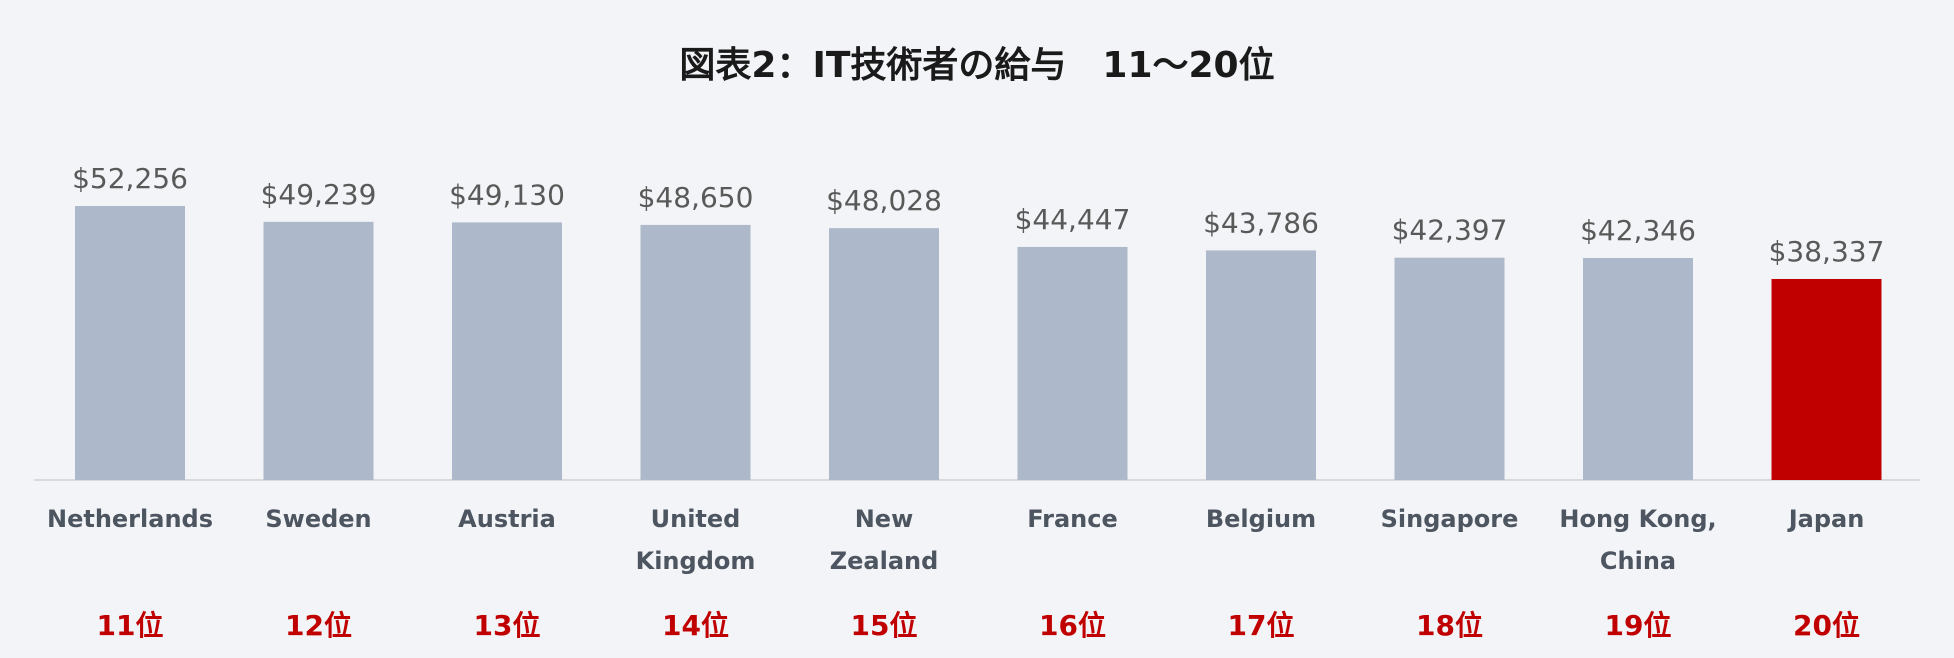 The width and height of the screenshot is (1954, 658). Describe the element at coordinates (507, 519) in the screenshot. I see `x-tick-label: Austria` at that location.